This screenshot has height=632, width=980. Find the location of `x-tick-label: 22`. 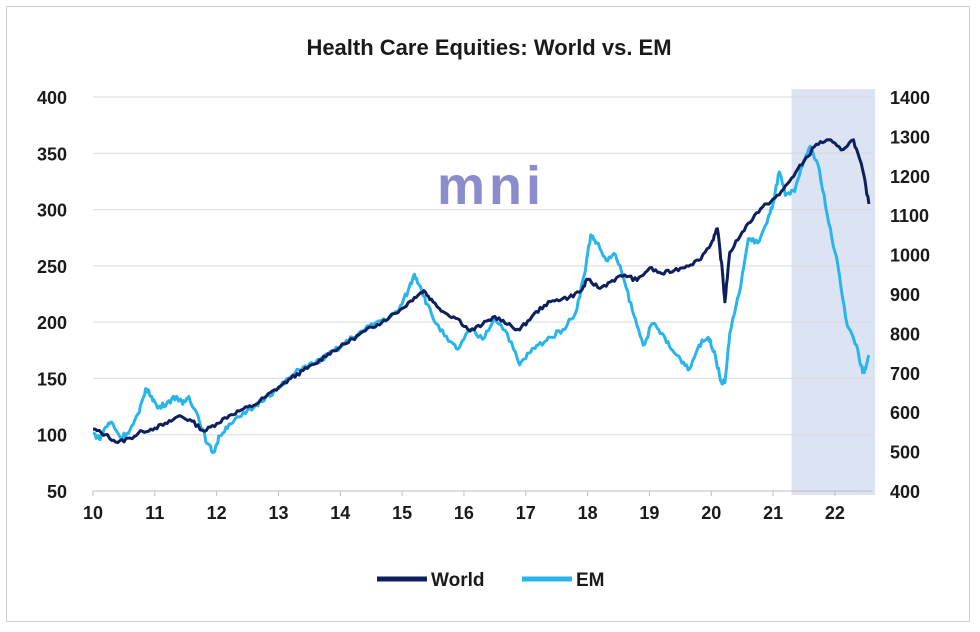

x-tick-label: 22 is located at coordinates (835, 513).